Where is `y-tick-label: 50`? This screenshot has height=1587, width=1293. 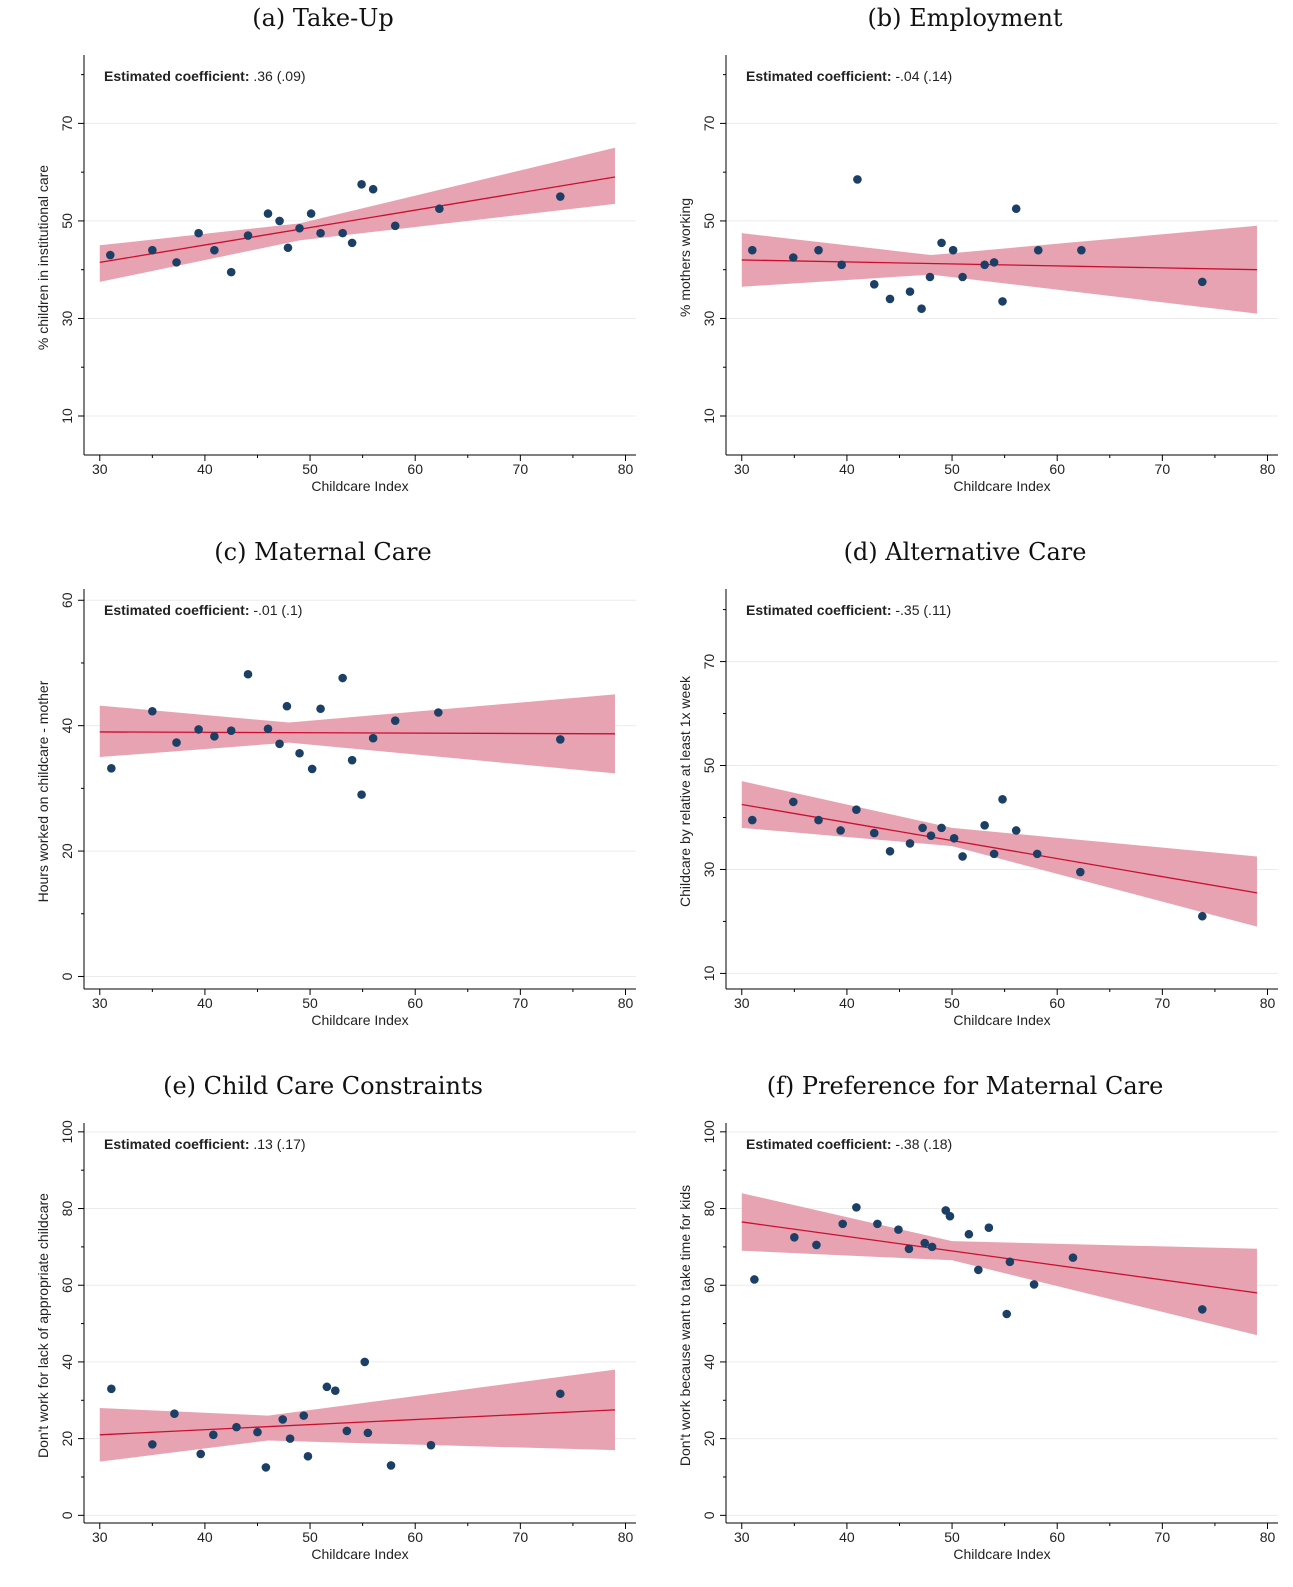
y-tick-label: 50 is located at coordinates (67, 221).